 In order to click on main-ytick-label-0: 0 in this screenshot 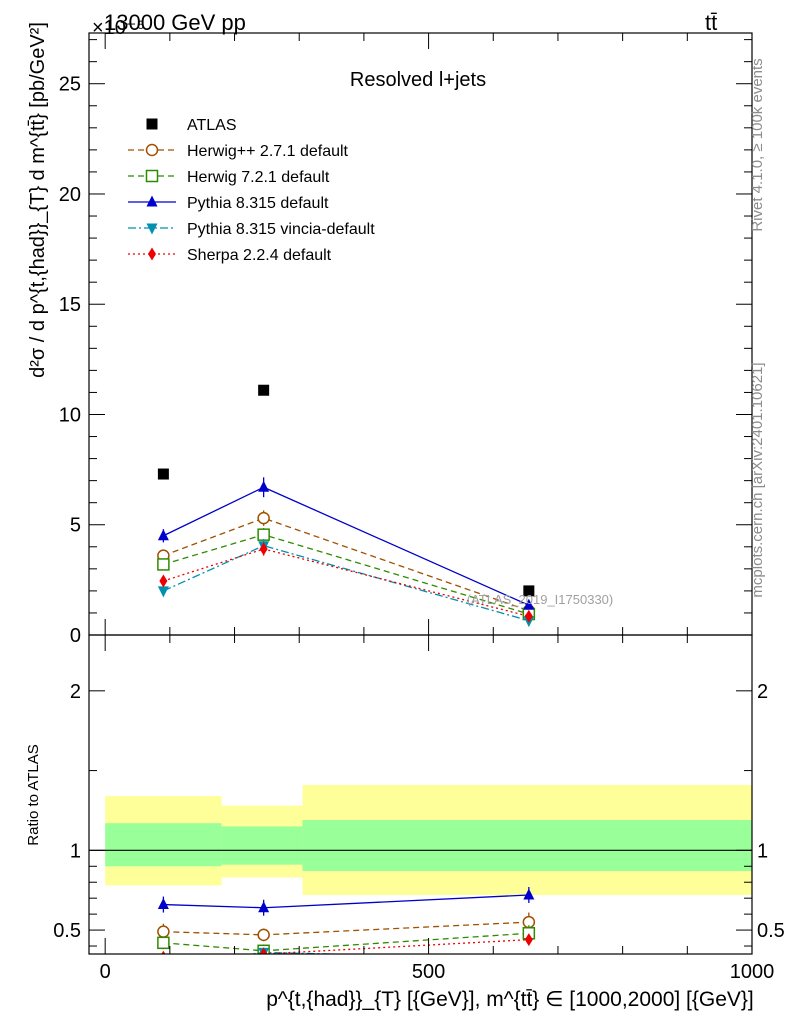, I will do `click(75, 636)`.